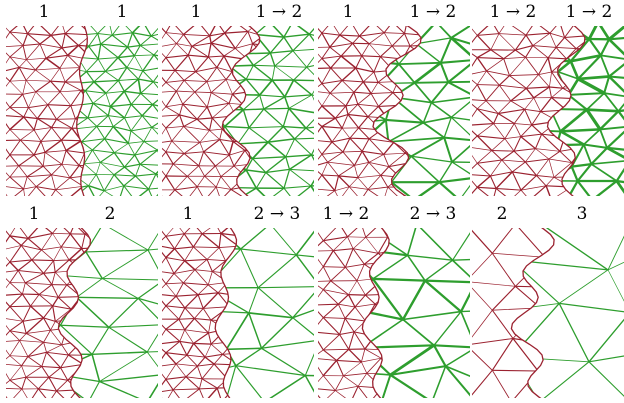 The height and width of the screenshot is (403, 624). What do you see at coordinates (378, 313) in the screenshot?
I see `left-region-mesh` at bounding box center [378, 313].